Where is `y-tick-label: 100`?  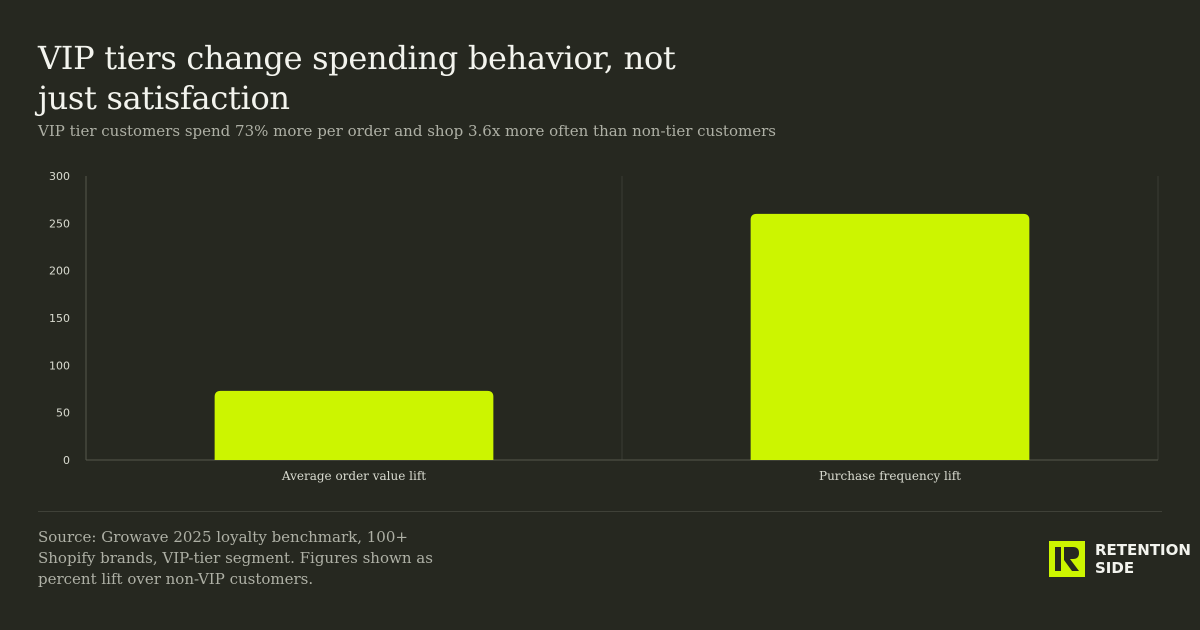
y-tick-label: 100 is located at coordinates (59, 365).